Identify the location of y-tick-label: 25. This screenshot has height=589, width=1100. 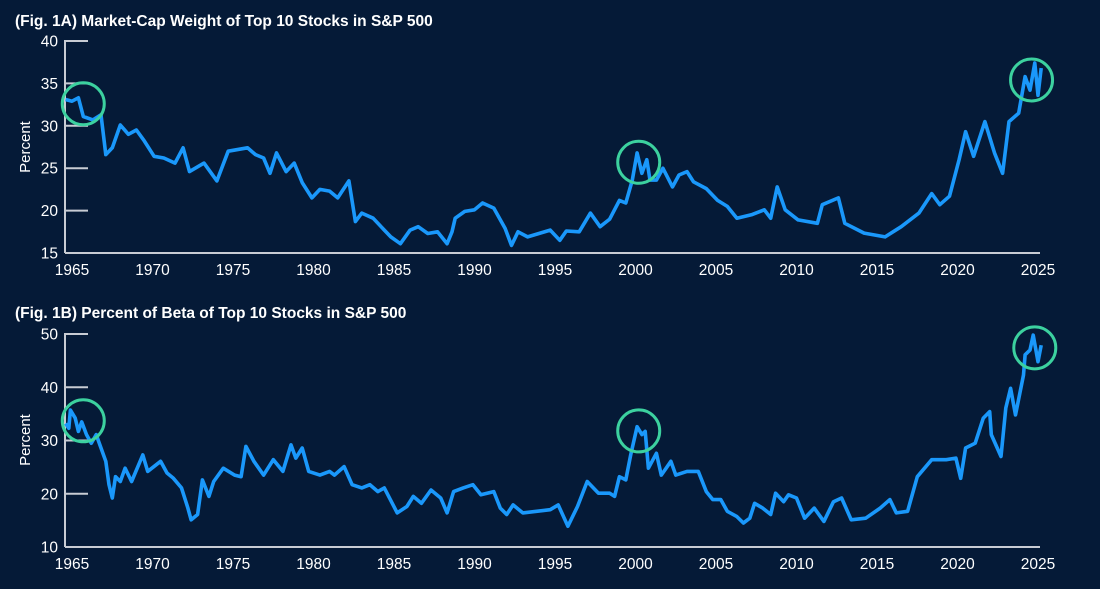
(49, 169).